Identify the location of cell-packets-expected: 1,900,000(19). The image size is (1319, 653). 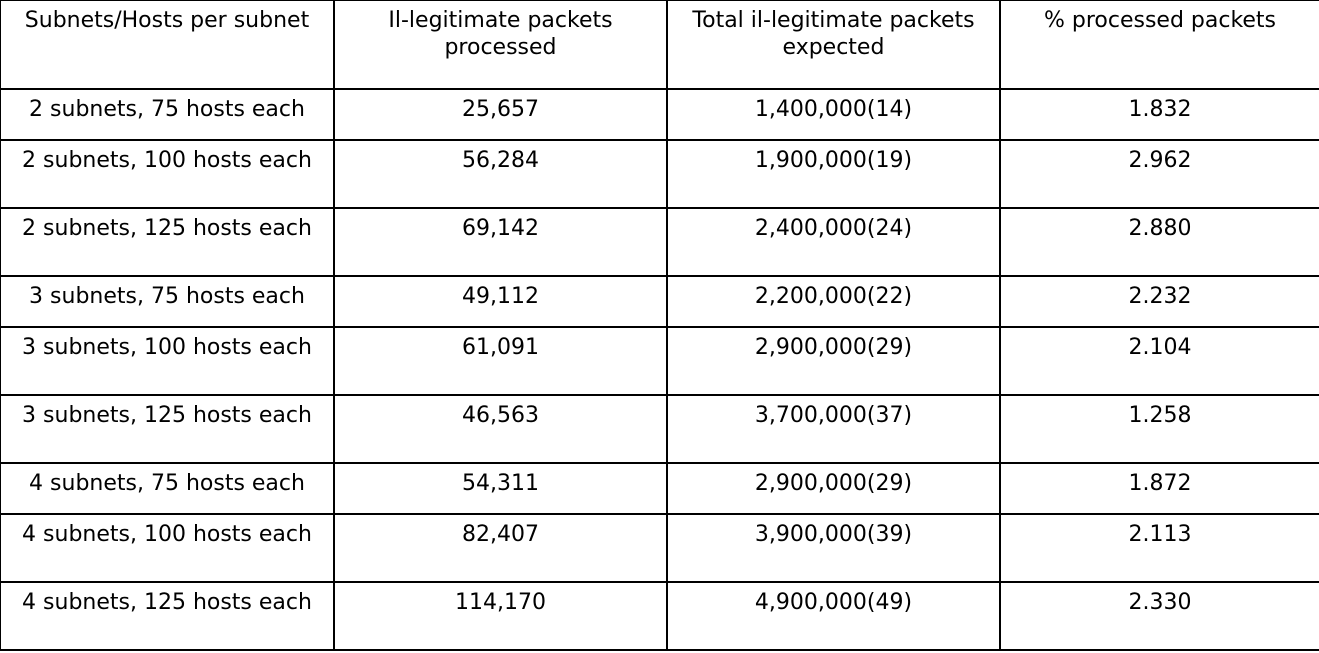
(833, 174).